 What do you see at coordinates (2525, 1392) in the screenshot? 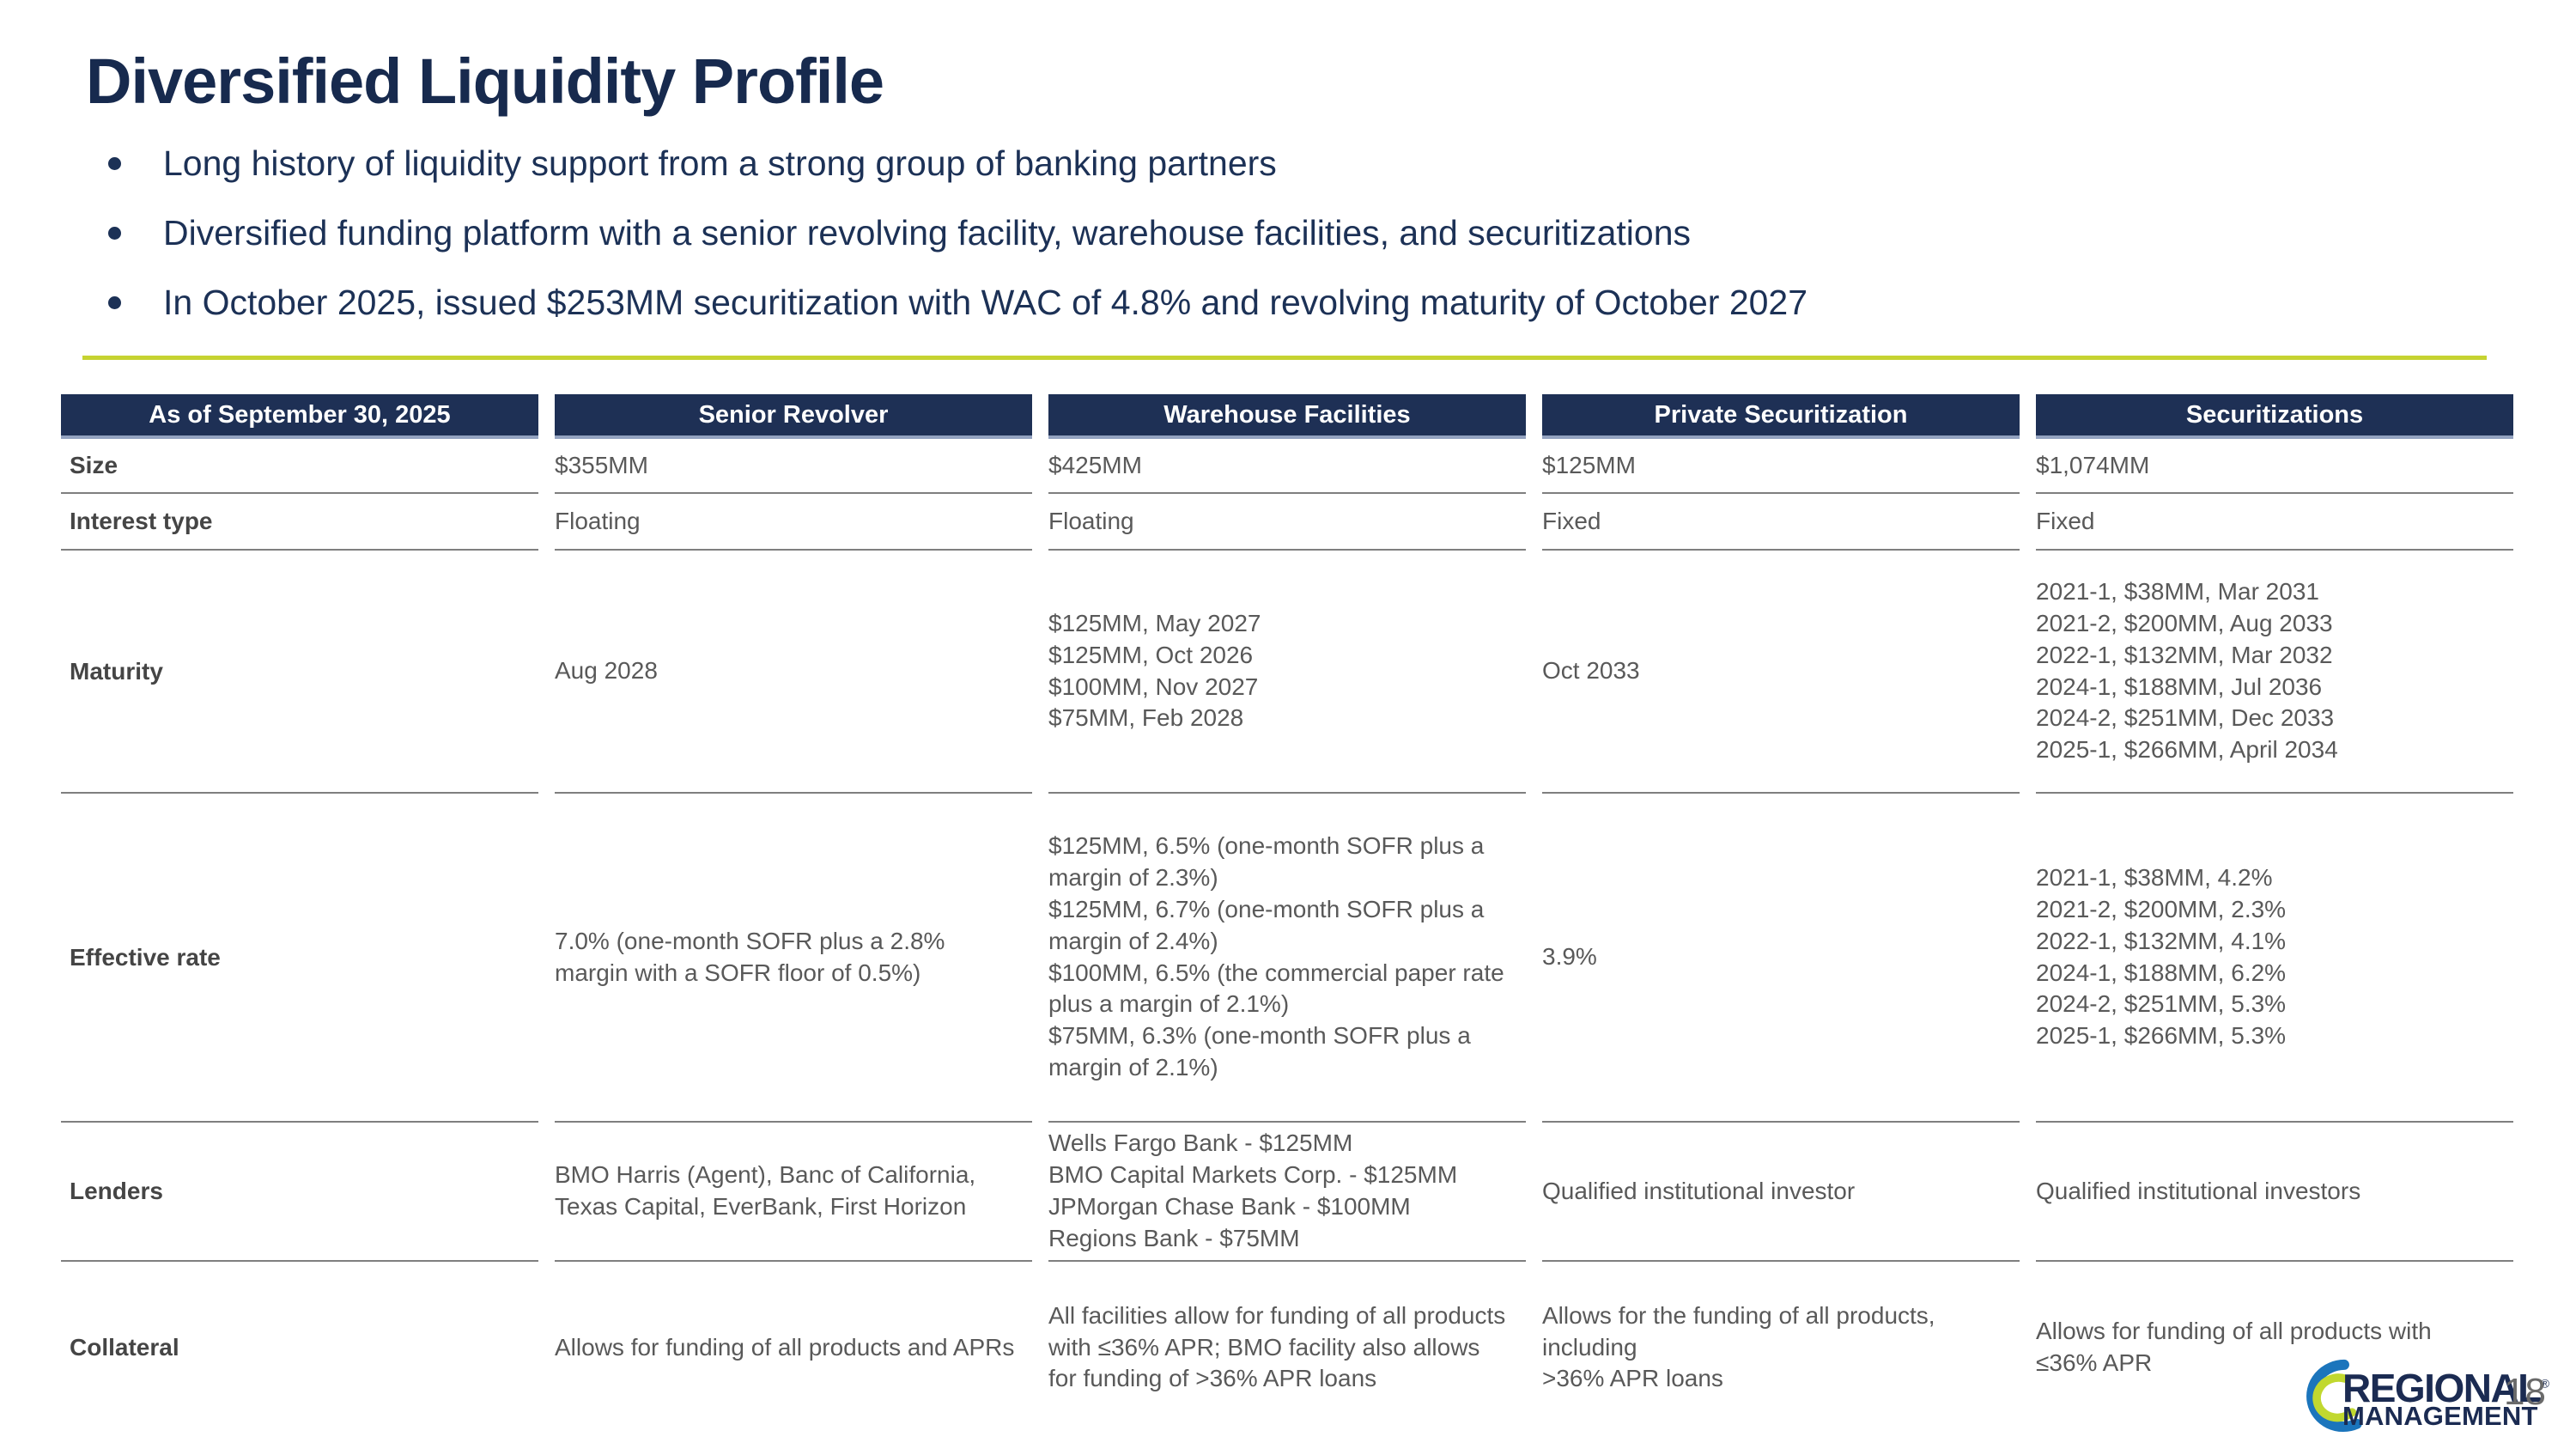
I see `page-number: 18` at bounding box center [2525, 1392].